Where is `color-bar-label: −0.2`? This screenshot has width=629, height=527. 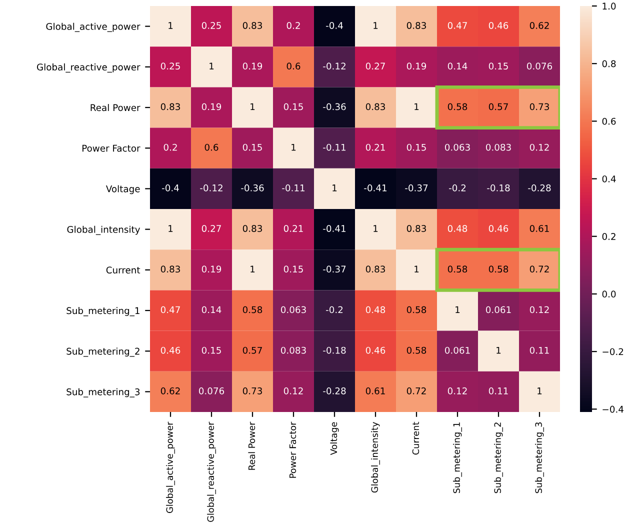
color-bar-label: −0.2 is located at coordinates (613, 352).